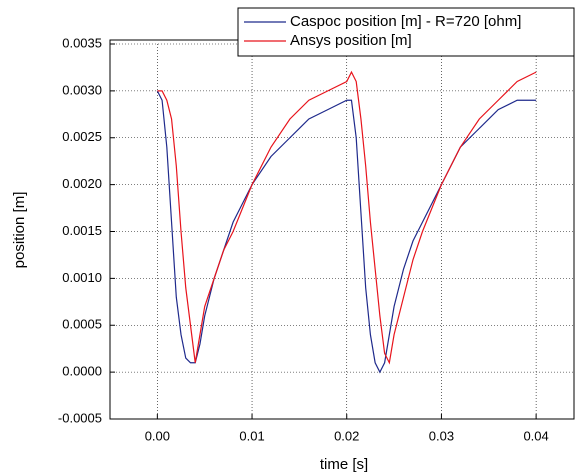 The width and height of the screenshot is (576, 475). Describe the element at coordinates (82, 136) in the screenshot. I see `y-tick-label: 0.0025` at that location.